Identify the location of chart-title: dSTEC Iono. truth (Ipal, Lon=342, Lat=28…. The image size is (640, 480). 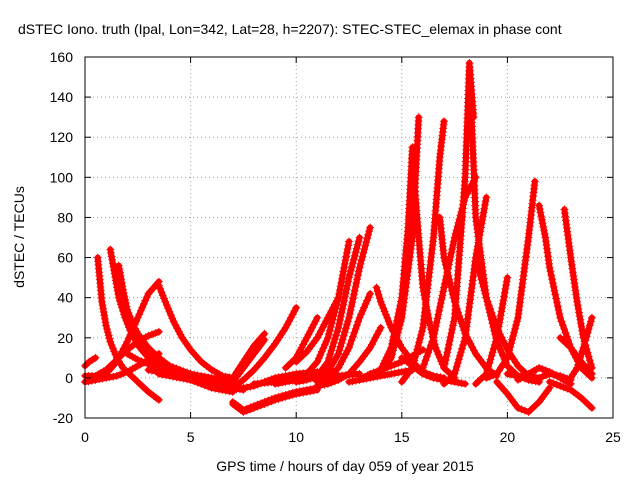
(290, 29).